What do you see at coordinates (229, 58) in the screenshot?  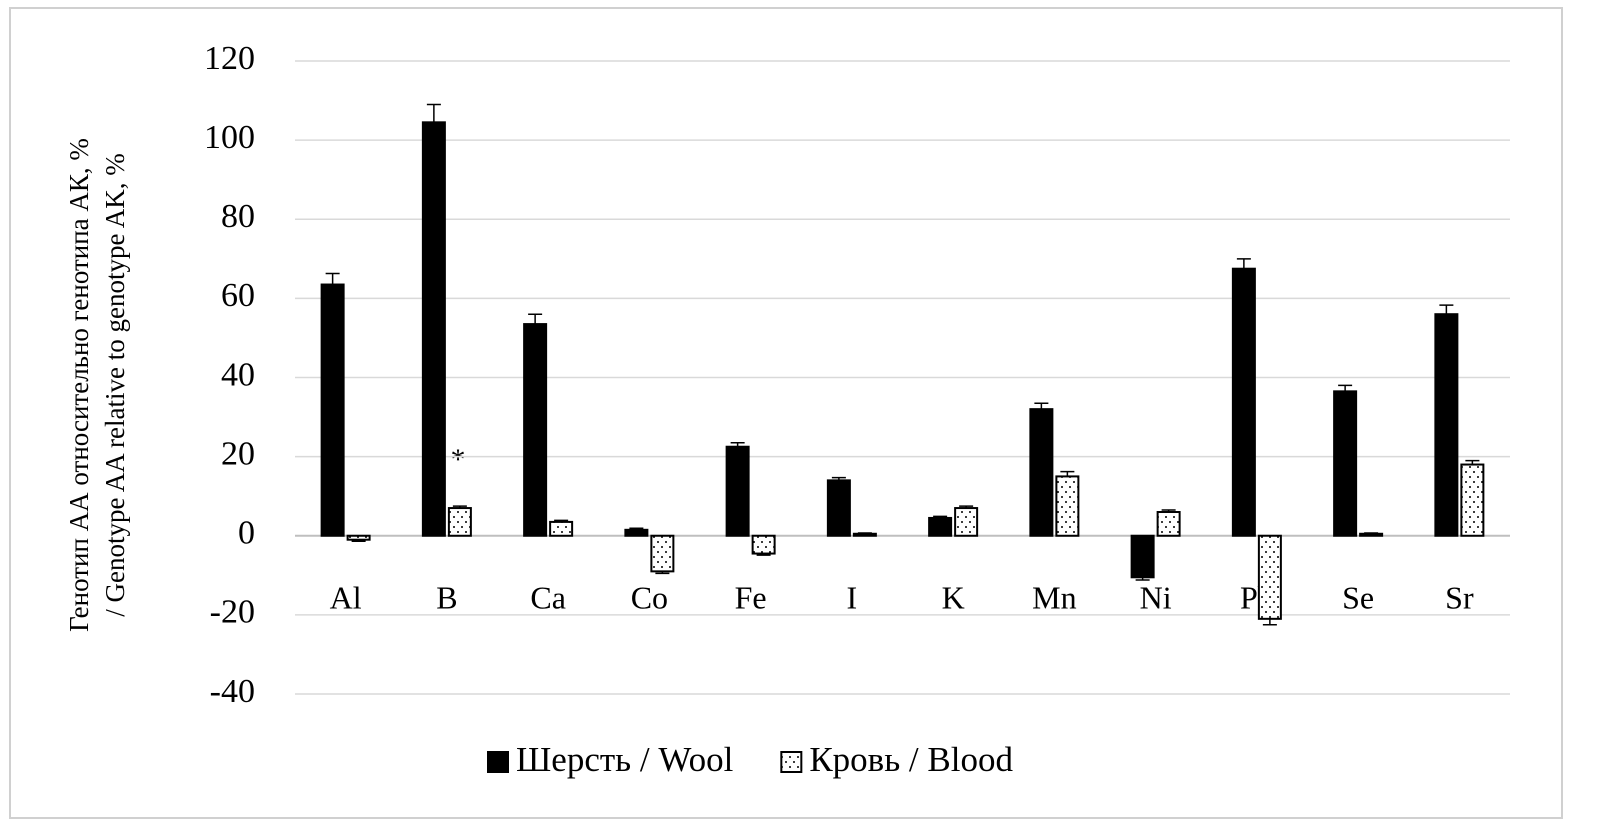 I see `y-tick-label: 120` at bounding box center [229, 58].